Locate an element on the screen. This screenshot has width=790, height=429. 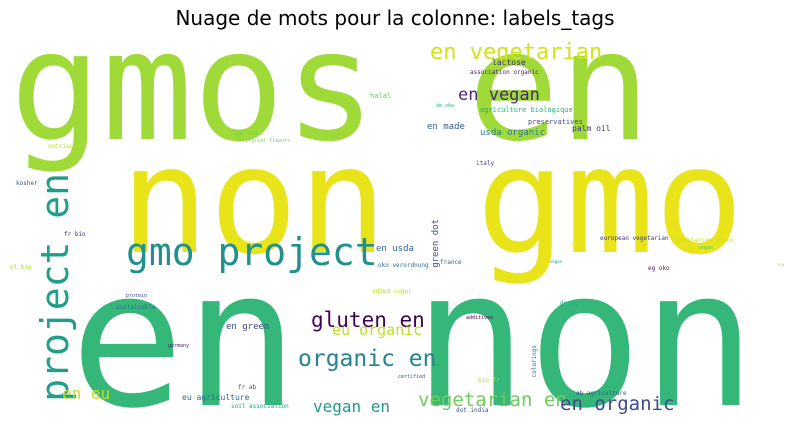
word: sustainable is located at coordinates (136, 307).